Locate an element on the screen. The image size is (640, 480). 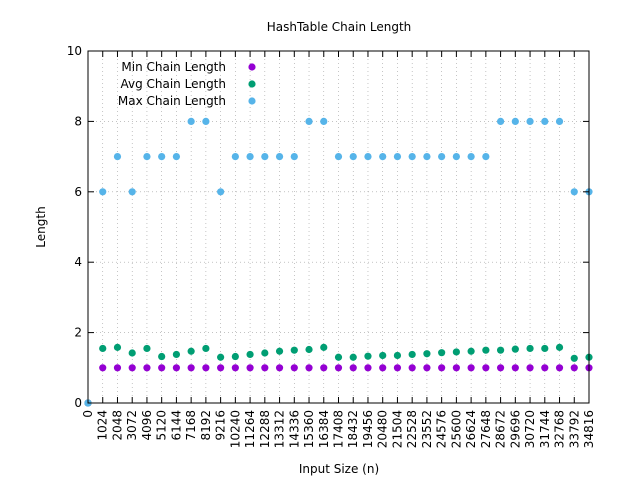
y-tick-label: 10 is located at coordinates (74, 51).